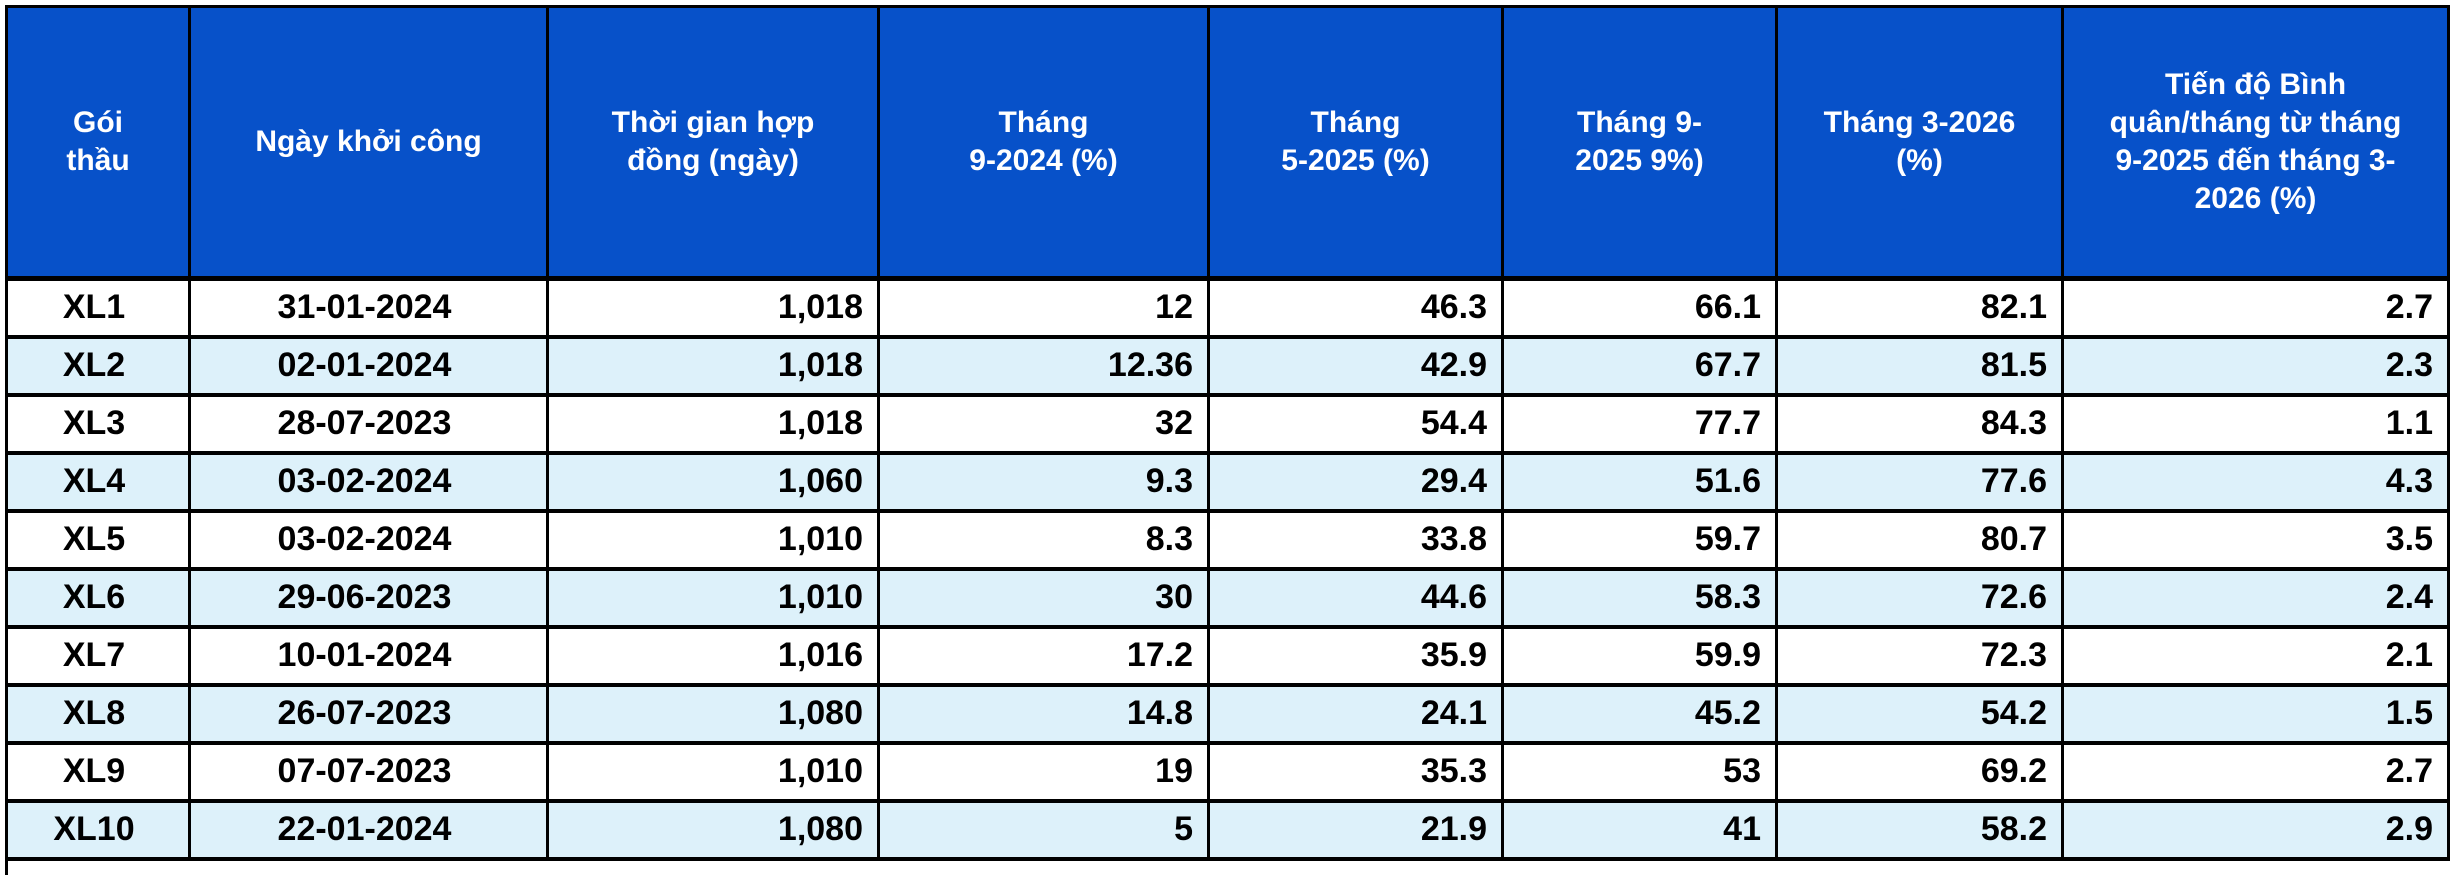  What do you see at coordinates (1226, 877) in the screenshot?
I see `empty-row-strip` at bounding box center [1226, 877].